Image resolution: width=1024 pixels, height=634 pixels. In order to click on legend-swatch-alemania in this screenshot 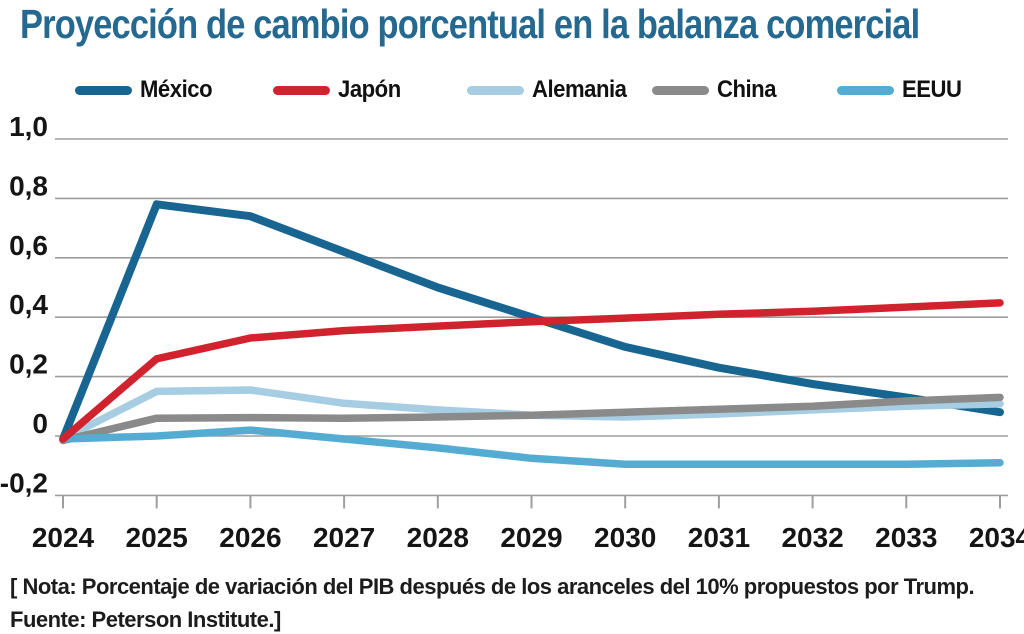, I will do `click(495, 90)`.